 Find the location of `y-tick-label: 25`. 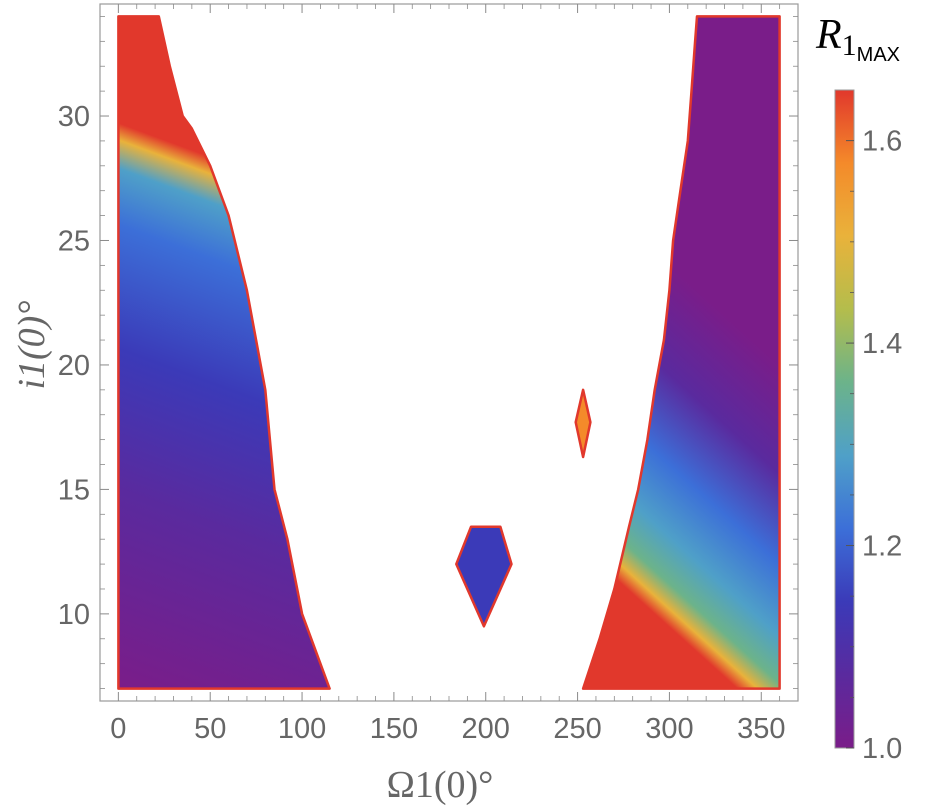

y-tick-label: 25 is located at coordinates (74, 241).